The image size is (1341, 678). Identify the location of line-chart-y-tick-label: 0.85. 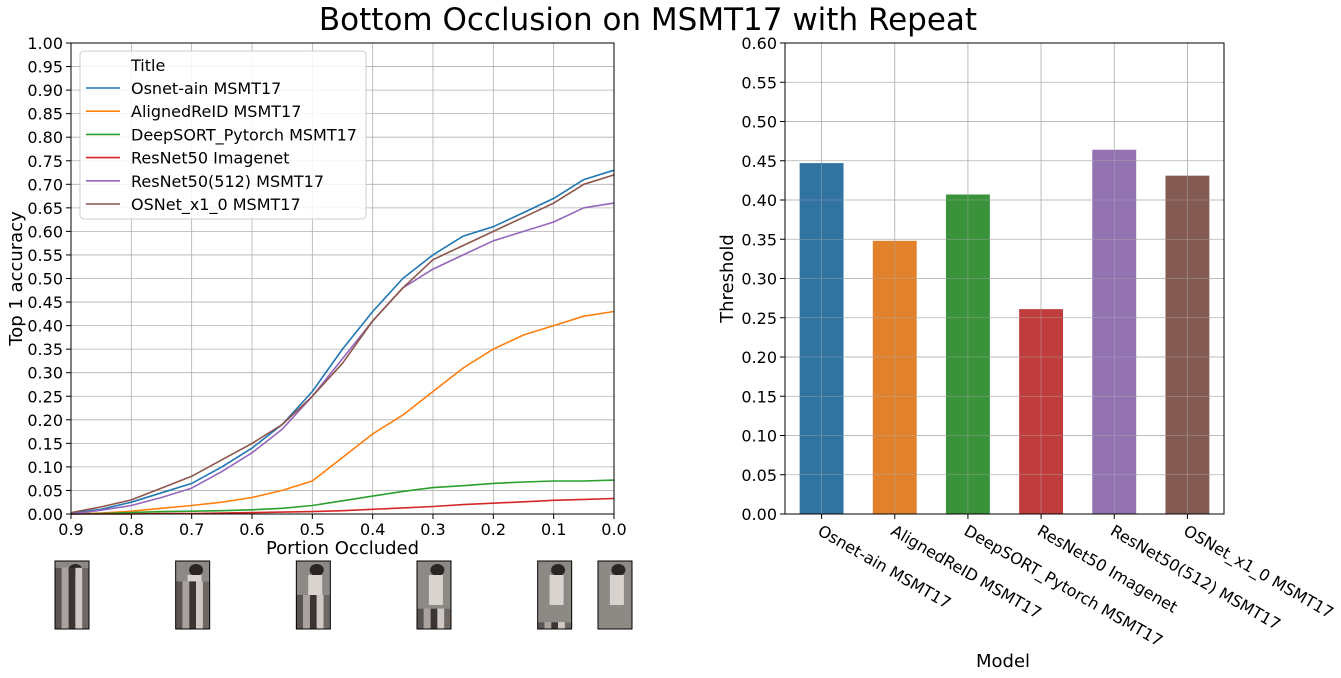
(45, 114).